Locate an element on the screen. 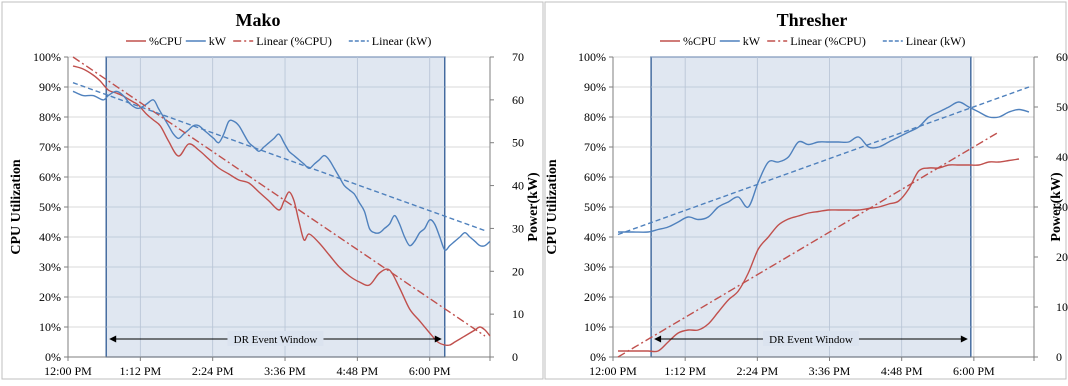 Image resolution: width=1068 pixels, height=386 pixels. chart-title: Mako is located at coordinates (258, 20).